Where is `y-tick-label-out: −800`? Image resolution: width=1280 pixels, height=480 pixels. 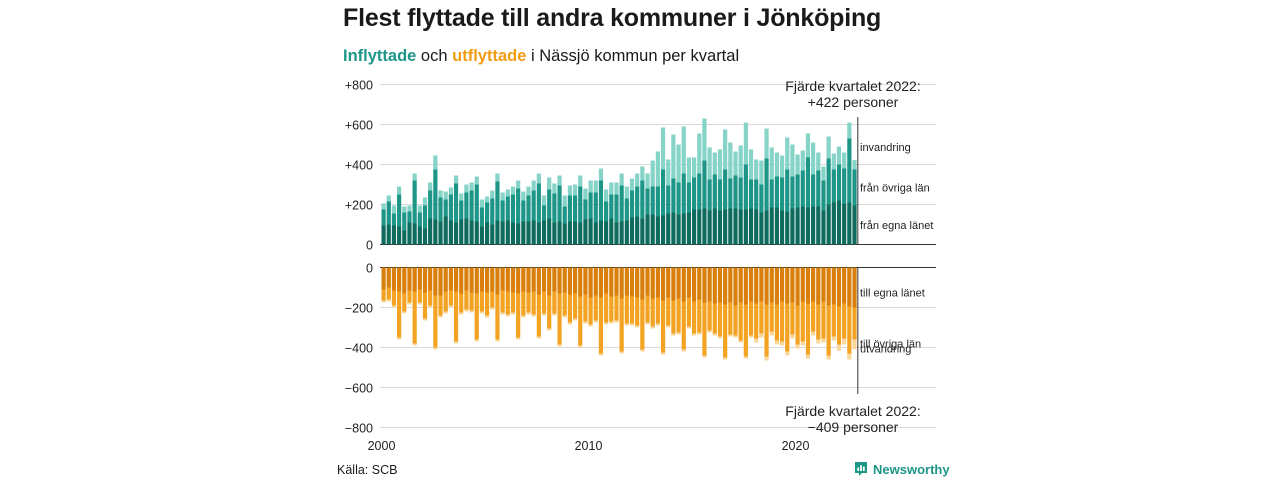
y-tick-label-out: −800 is located at coordinates (359, 429).